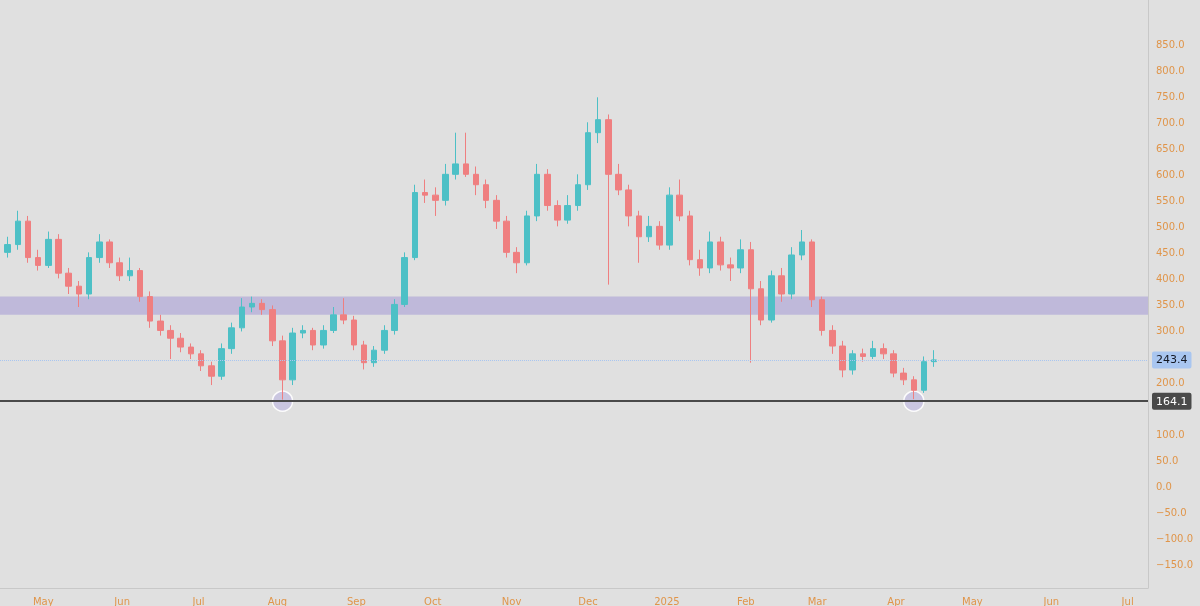 The image size is (1200, 606). Describe the element at coordinates (1170, 226) in the screenshot. I see `y-tick-label: 500.0` at that location.